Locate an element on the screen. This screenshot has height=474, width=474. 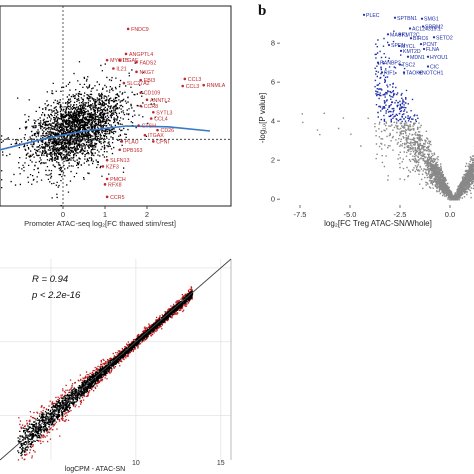
gene-label: CD109 is located at coordinates (152, 94).